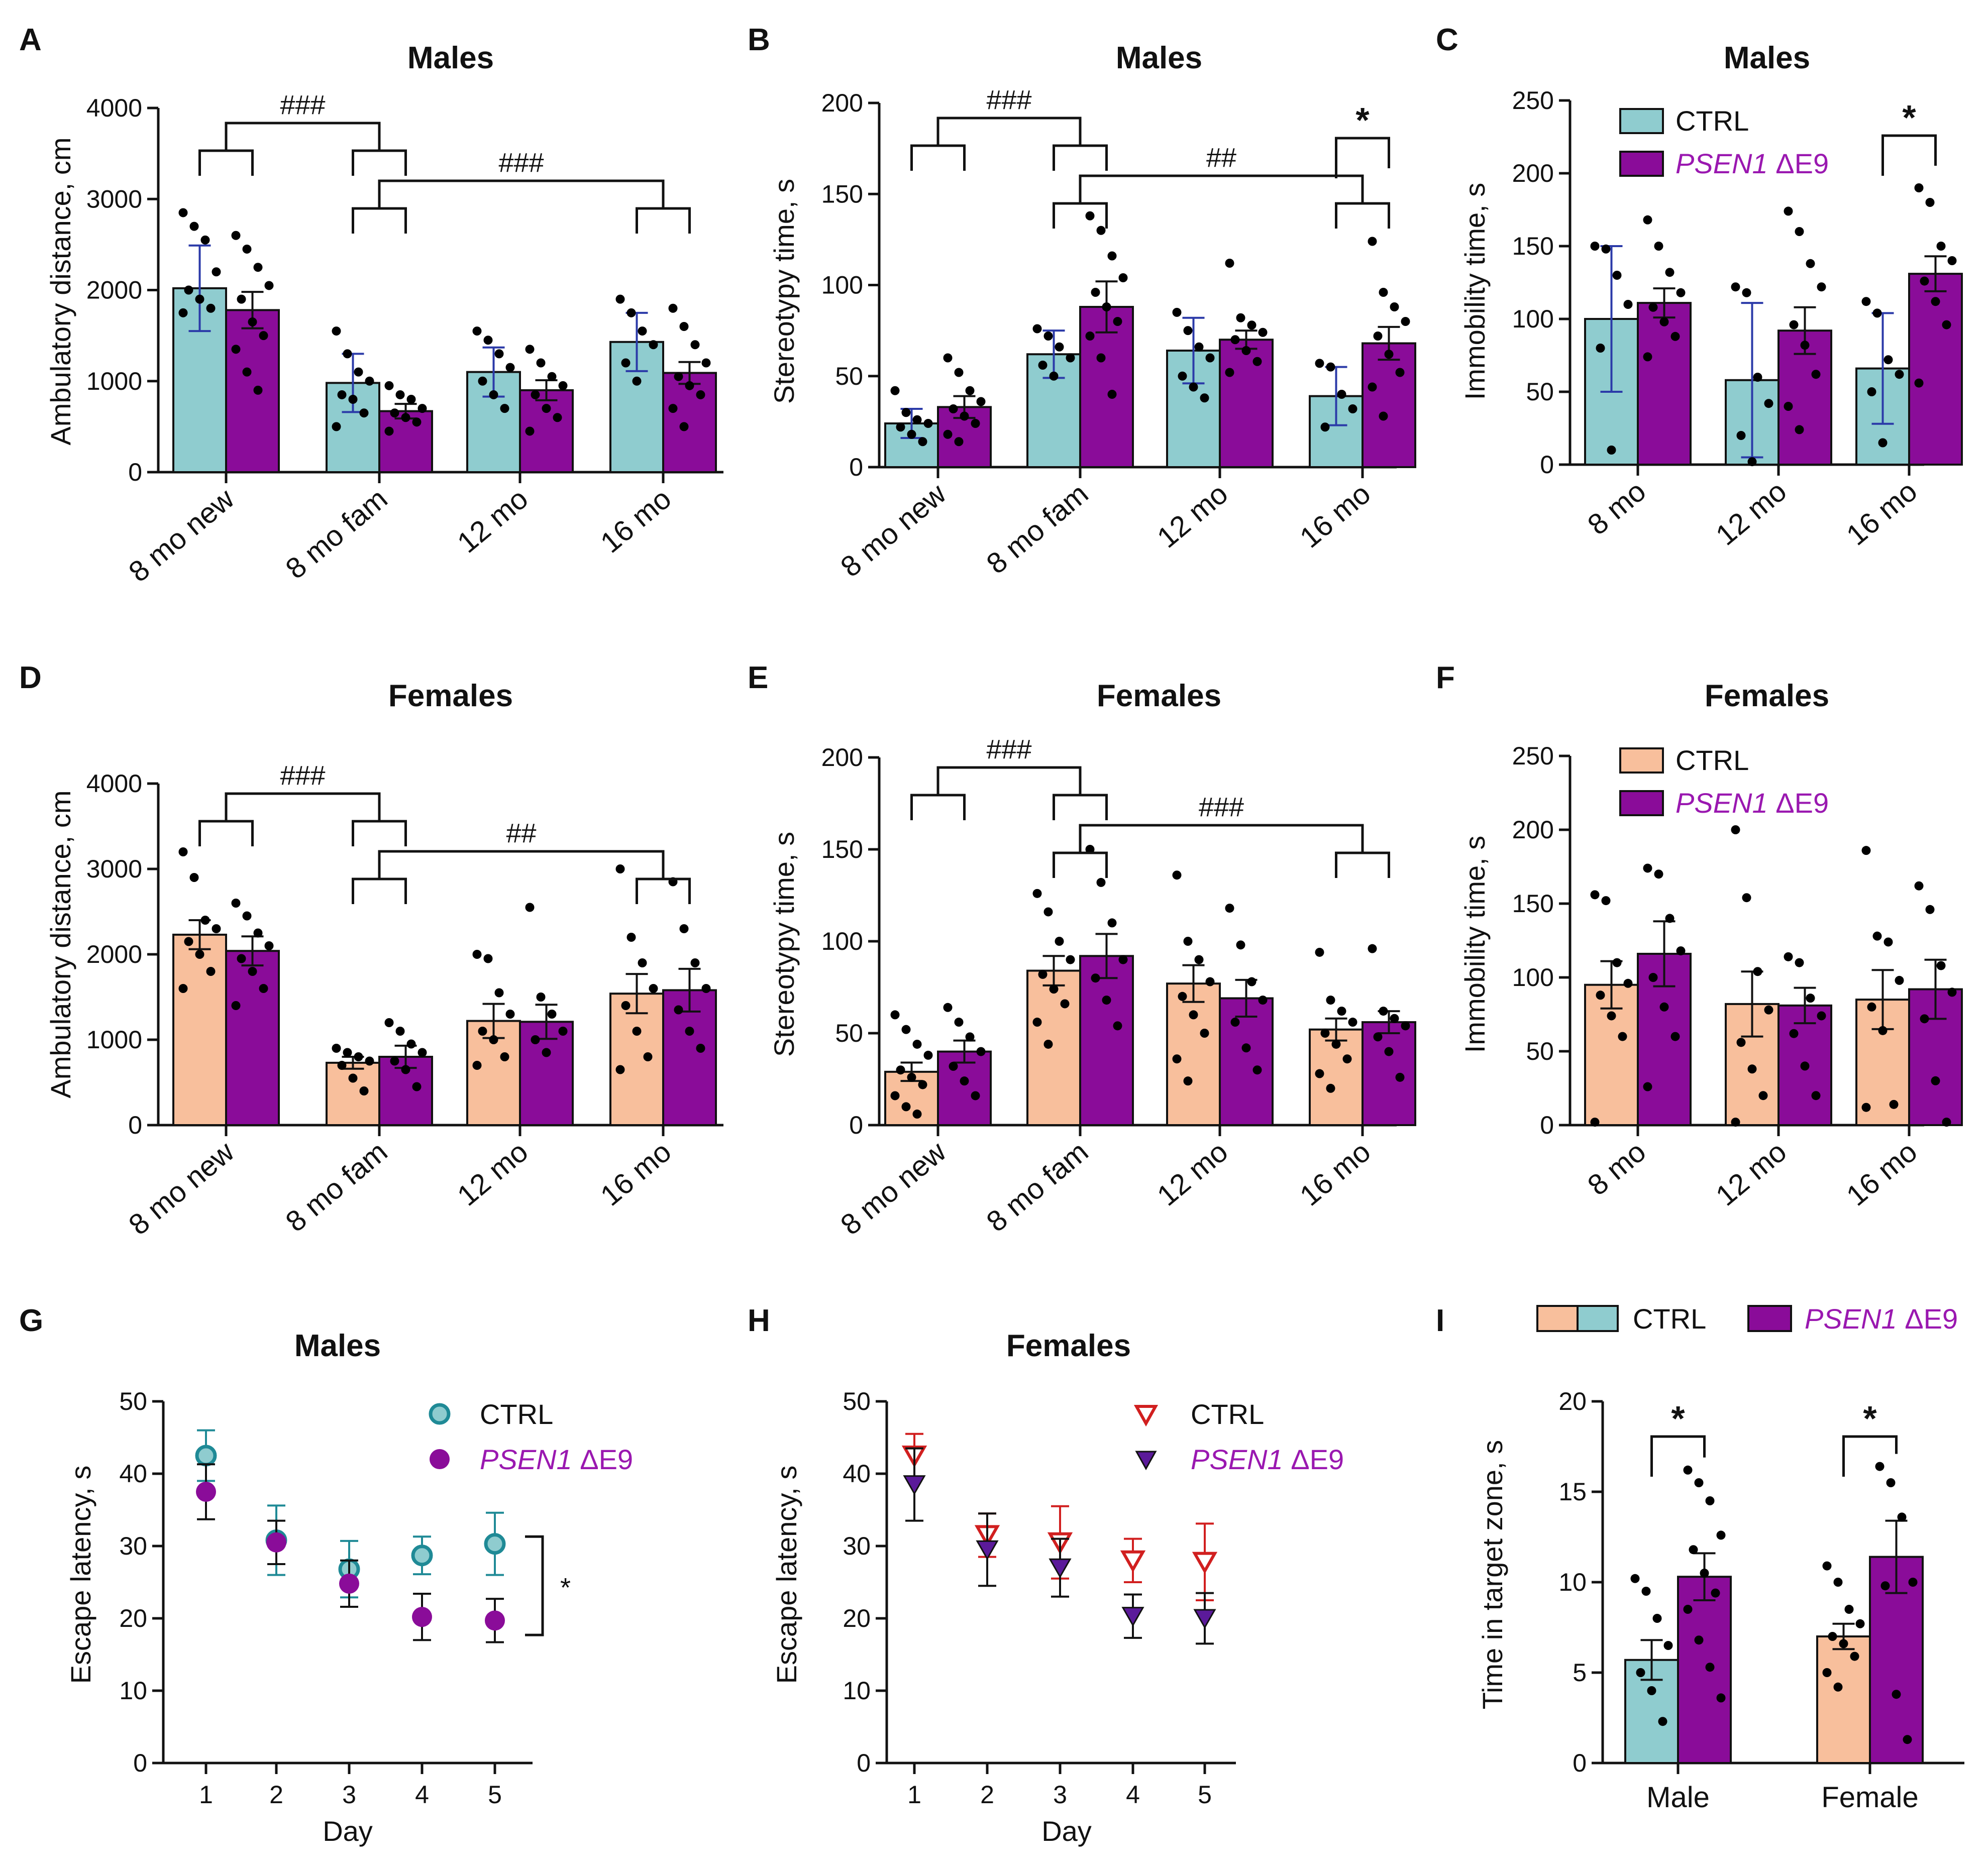 The image size is (1988, 1871). Describe the element at coordinates (1722, 163) in the screenshot. I see `legend-C-psen-italic: PSEN1` at that location.